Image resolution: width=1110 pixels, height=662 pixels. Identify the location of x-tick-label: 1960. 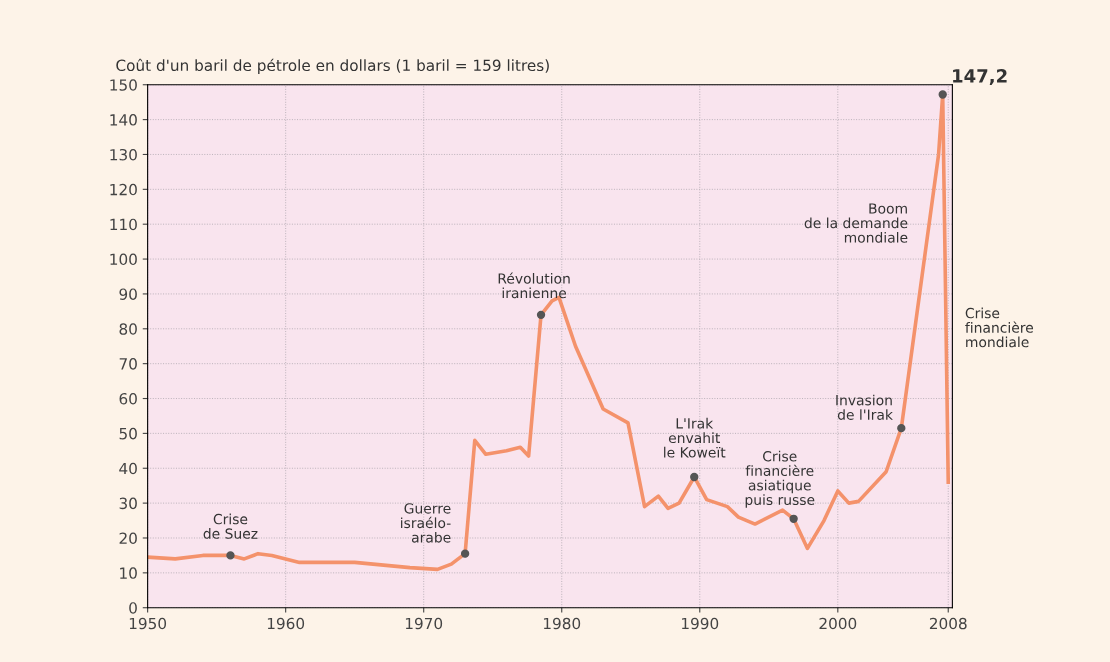
(286, 623).